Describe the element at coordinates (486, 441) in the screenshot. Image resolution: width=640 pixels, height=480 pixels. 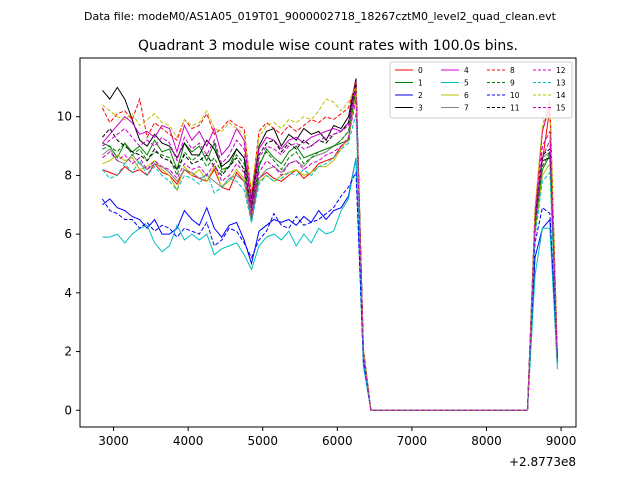
I see `x-tick-label: 8000` at that location.